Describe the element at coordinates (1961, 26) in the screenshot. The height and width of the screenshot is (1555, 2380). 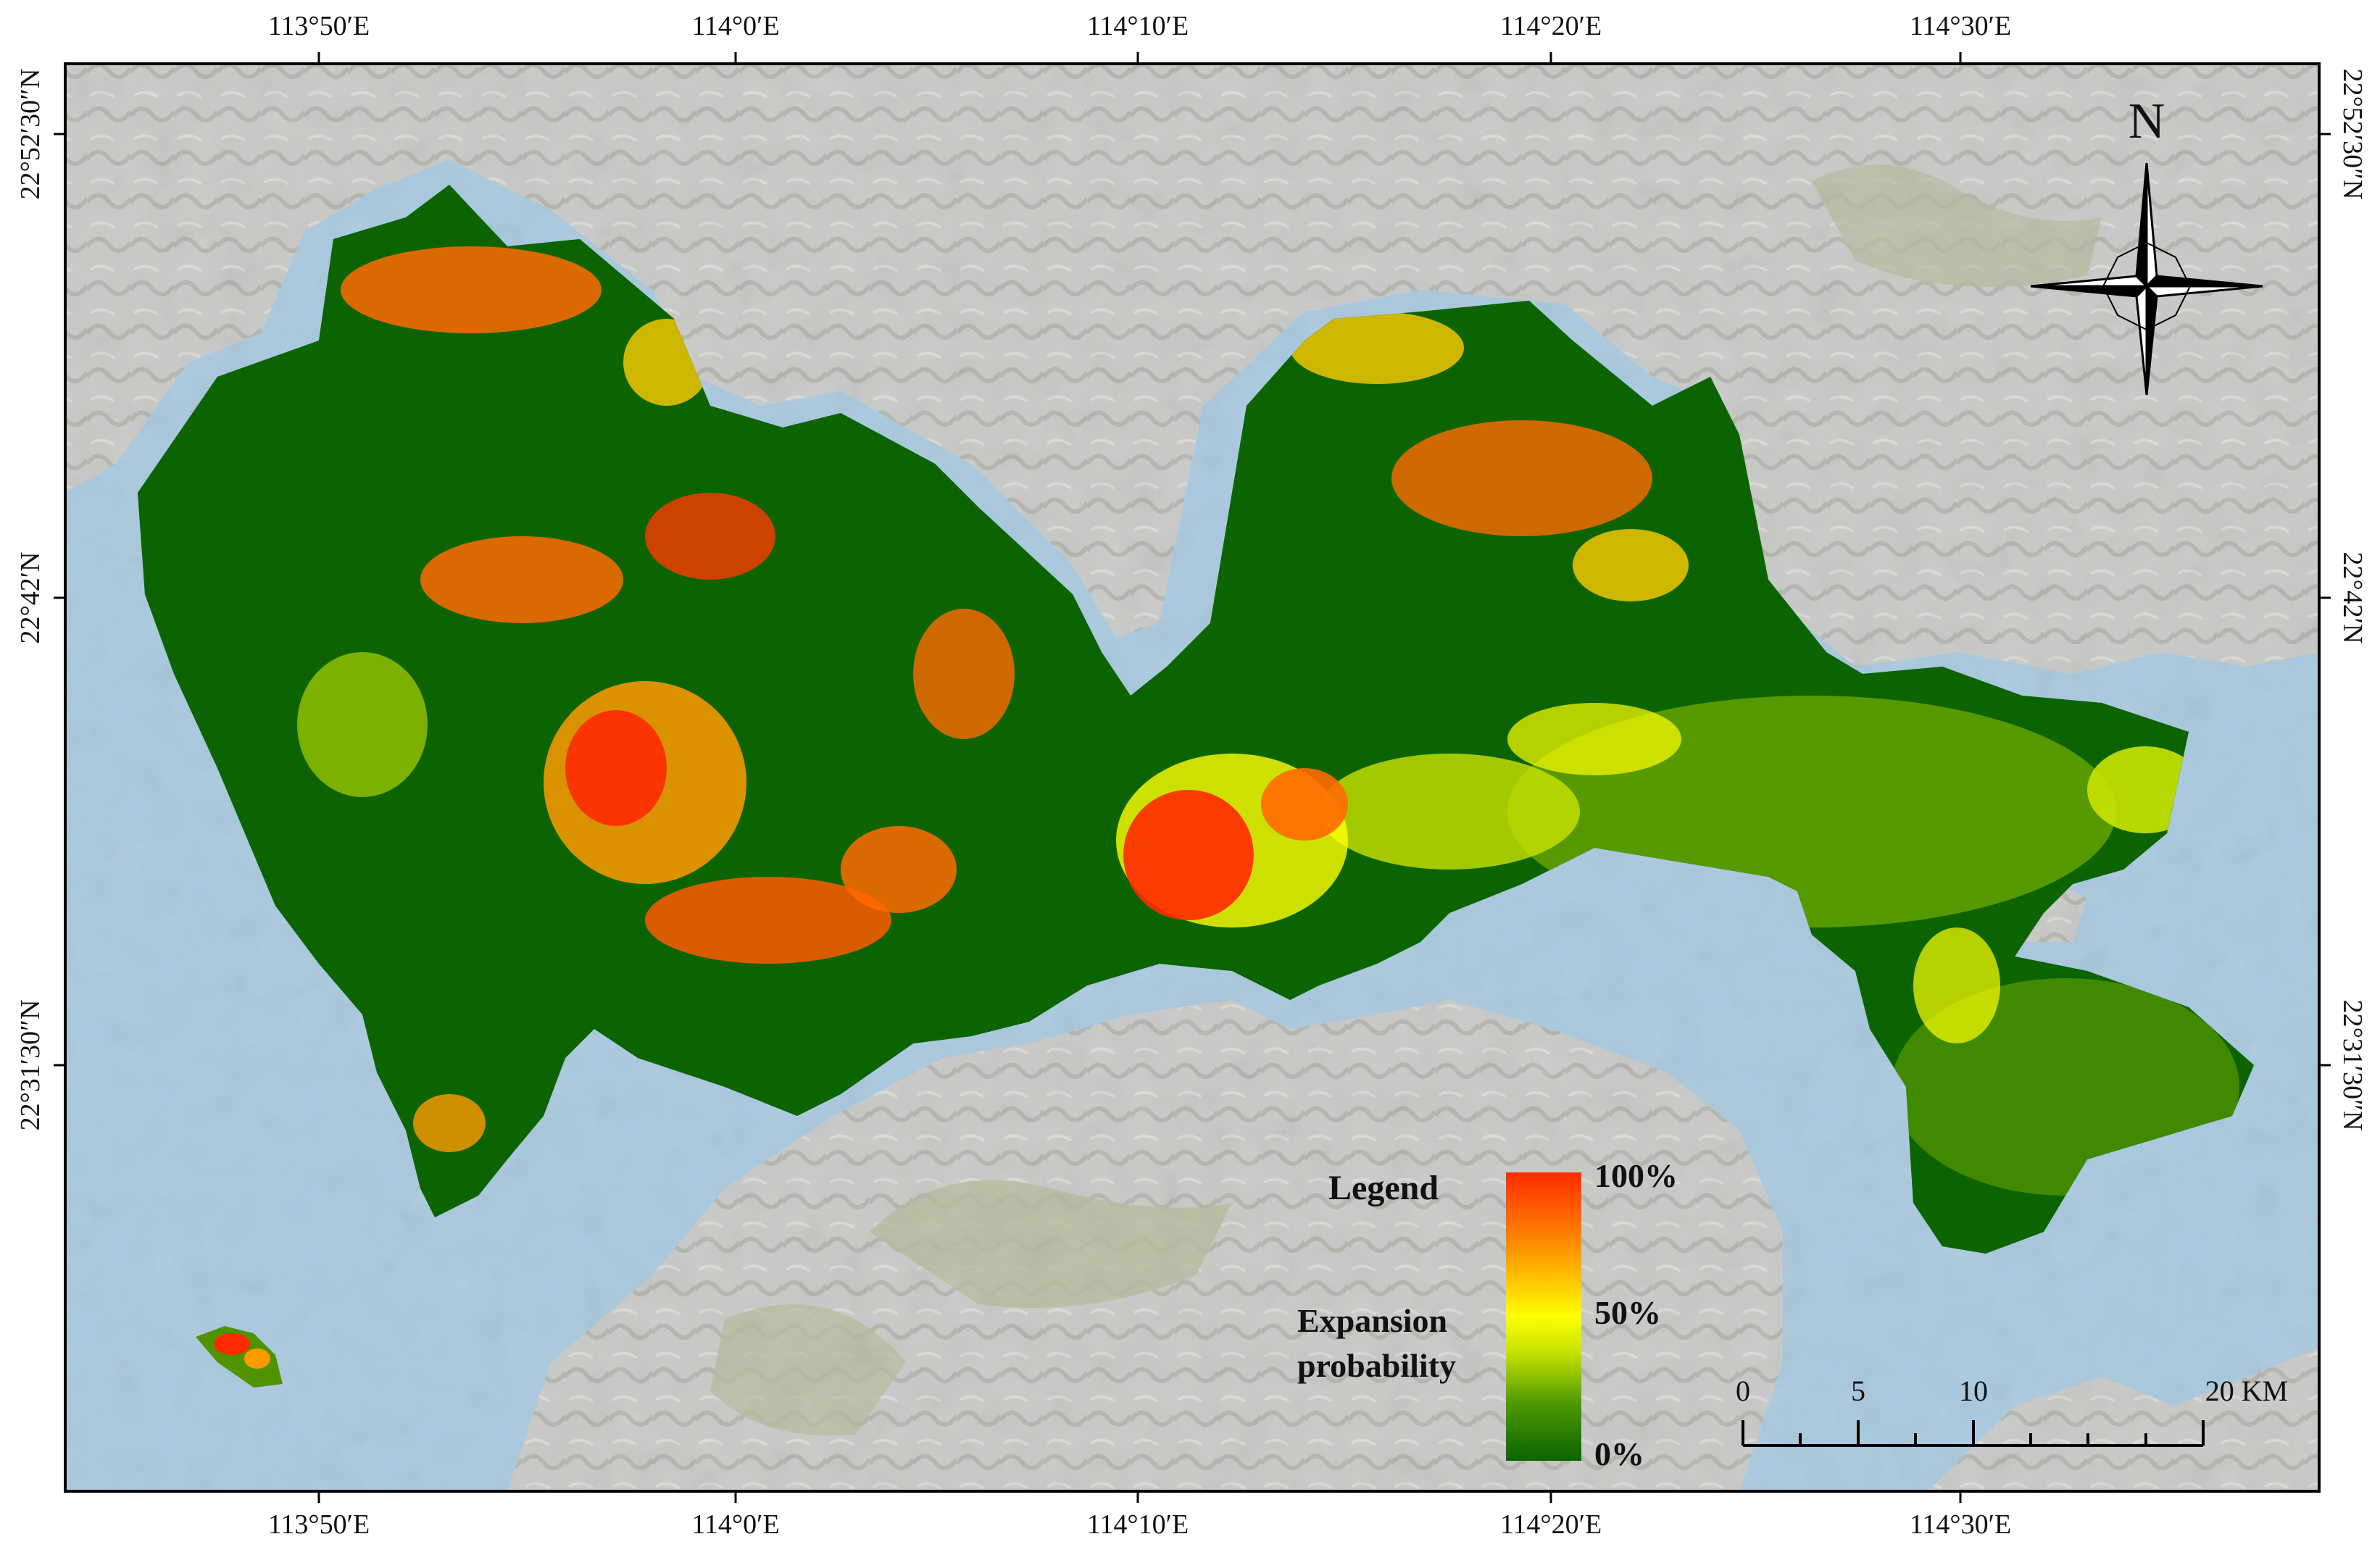
I see `lon-label-top: 114°30′E` at that location.